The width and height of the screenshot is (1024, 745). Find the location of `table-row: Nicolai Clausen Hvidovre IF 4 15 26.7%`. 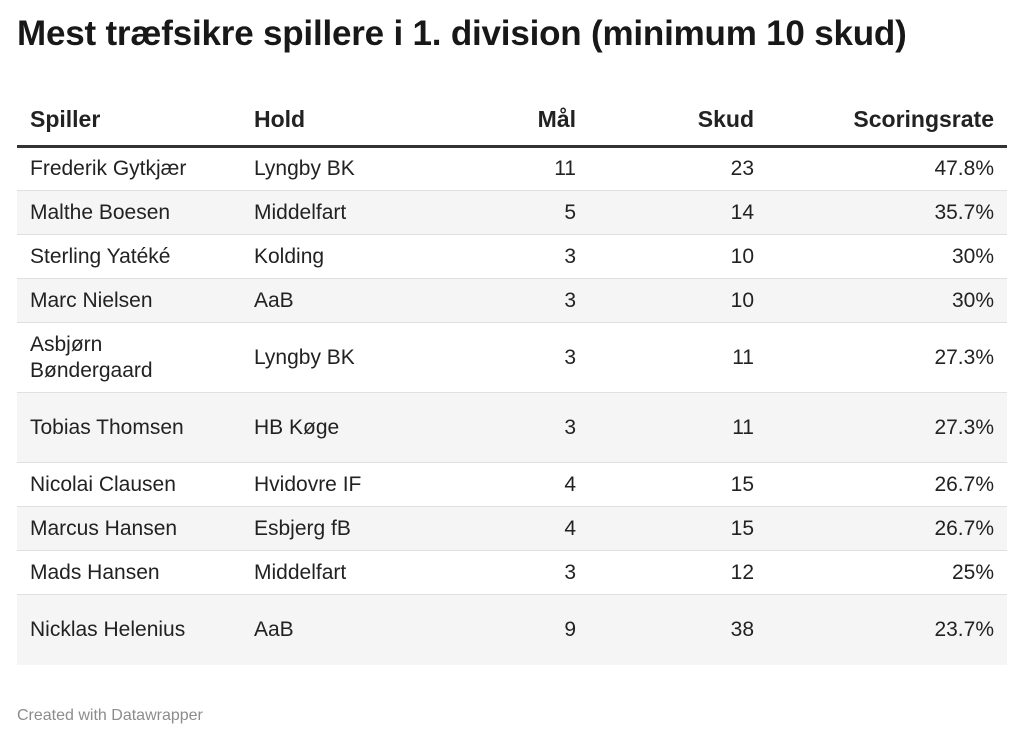

table-row: Nicolai Clausen Hvidovre IF 4 15 26.7% is located at coordinates (512, 484).